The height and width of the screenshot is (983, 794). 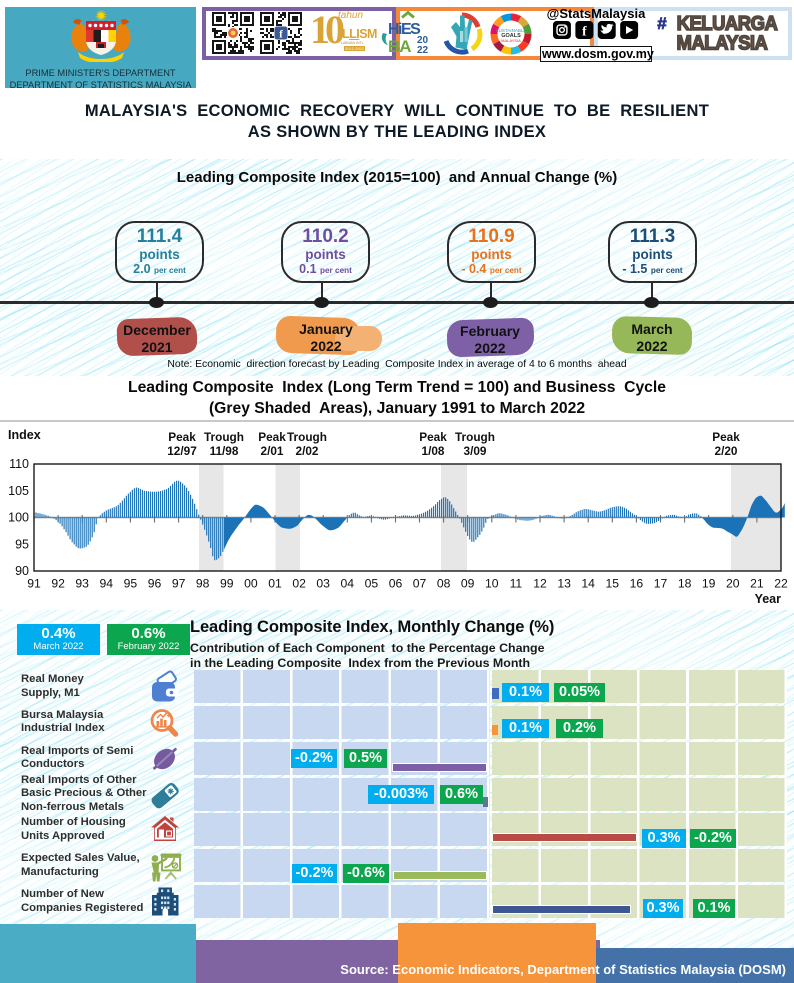 I want to click on svg-text: GOALS, so click(x=511, y=36).